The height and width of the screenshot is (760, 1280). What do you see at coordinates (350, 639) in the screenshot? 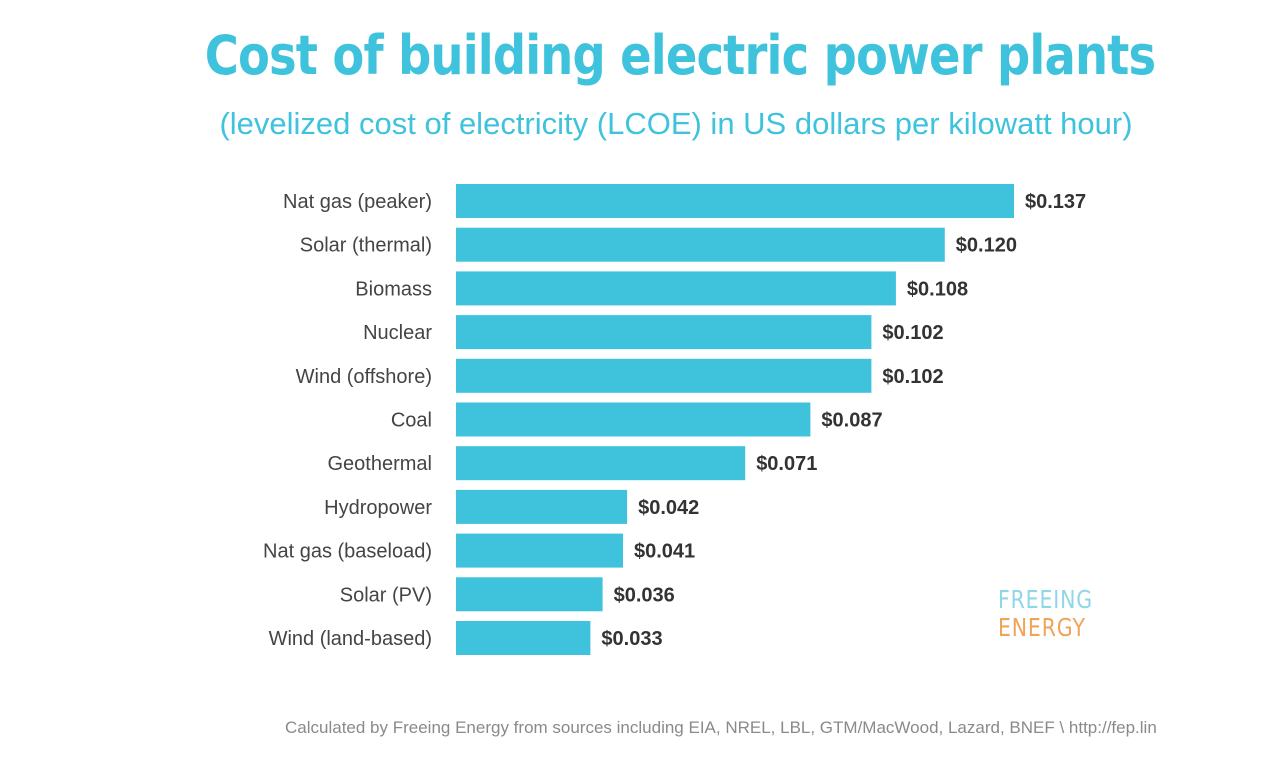
I see `category-label: Wind (land-based)` at bounding box center [350, 639].